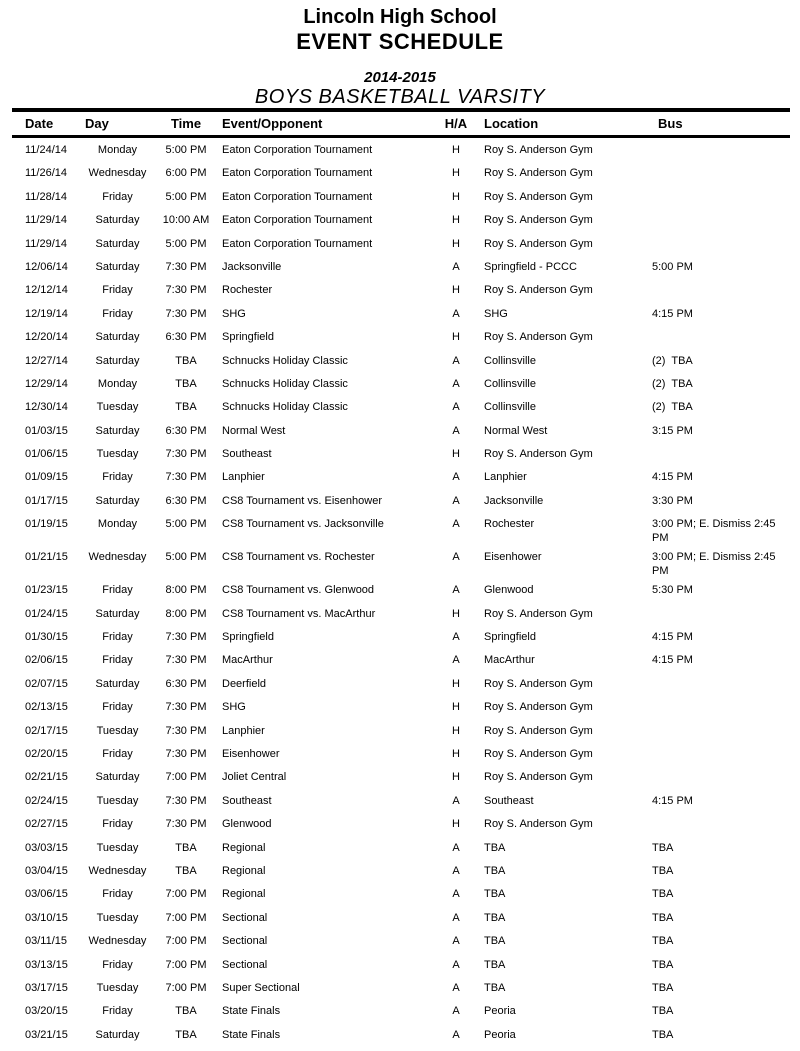 The width and height of the screenshot is (800, 1051). I want to click on cell-date: 02/07/15, so click(46, 683).